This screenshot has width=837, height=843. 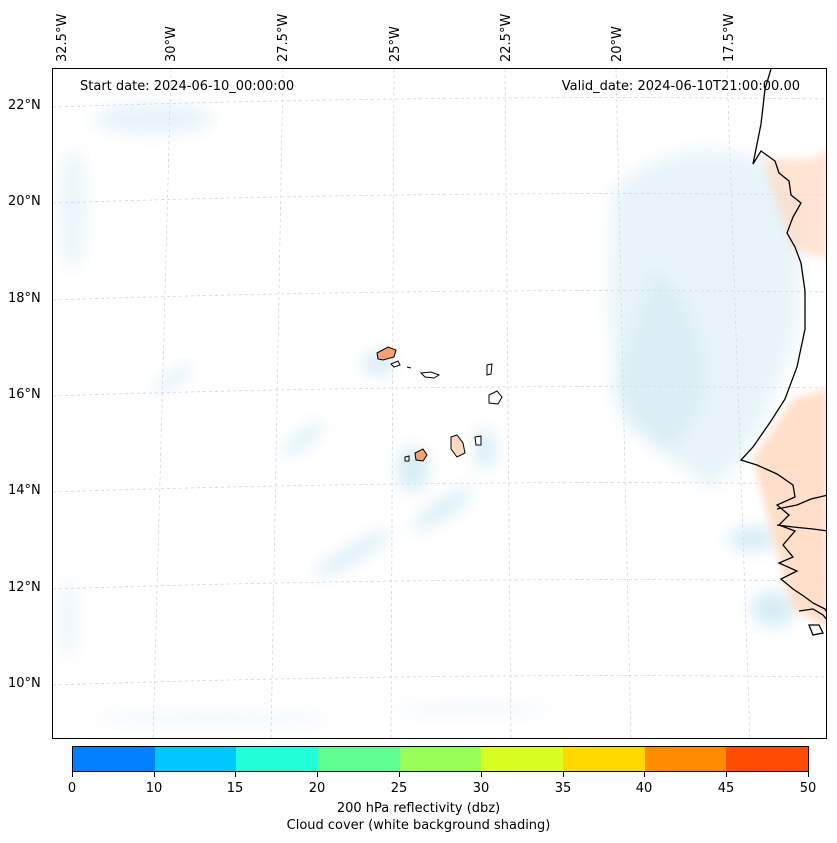 I want to click on lat-label-18n: 18°N, so click(x=24, y=298).